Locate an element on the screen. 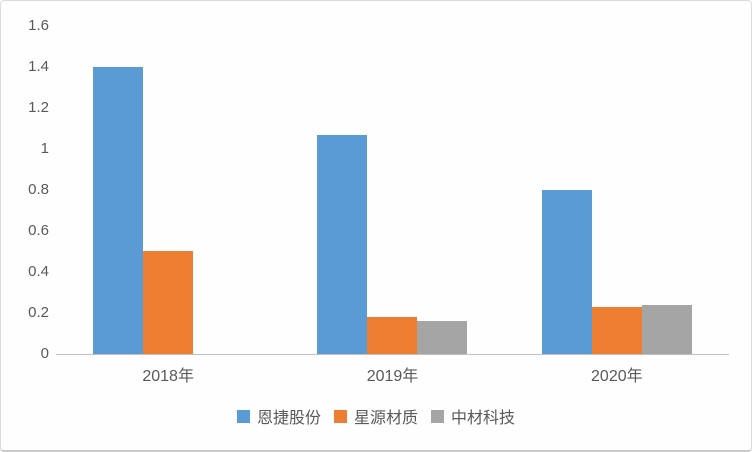 The width and height of the screenshot is (752, 452). legend: 恩捷股份 星源材质 中材科技 is located at coordinates (376, 416).